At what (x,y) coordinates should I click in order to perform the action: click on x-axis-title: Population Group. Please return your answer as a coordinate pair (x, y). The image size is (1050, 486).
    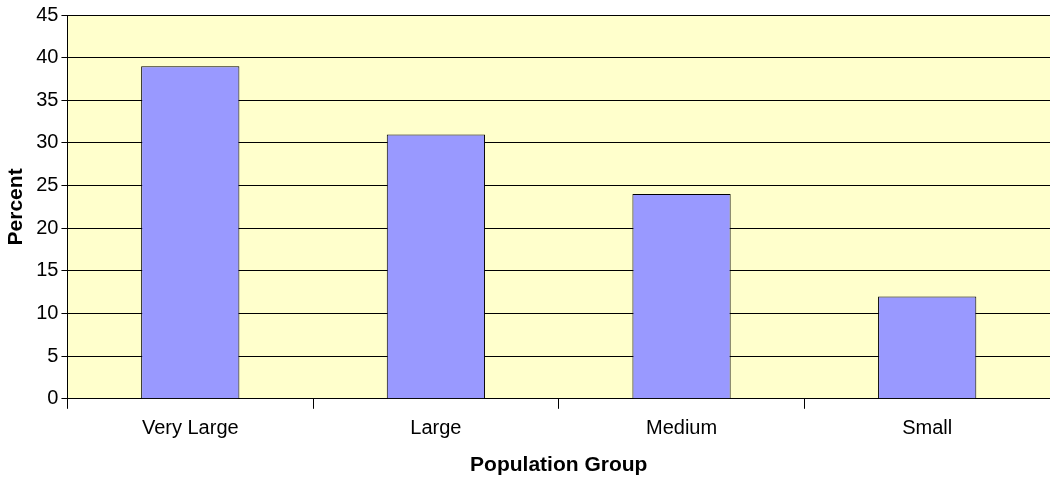
    Looking at the image, I should click on (559, 464).